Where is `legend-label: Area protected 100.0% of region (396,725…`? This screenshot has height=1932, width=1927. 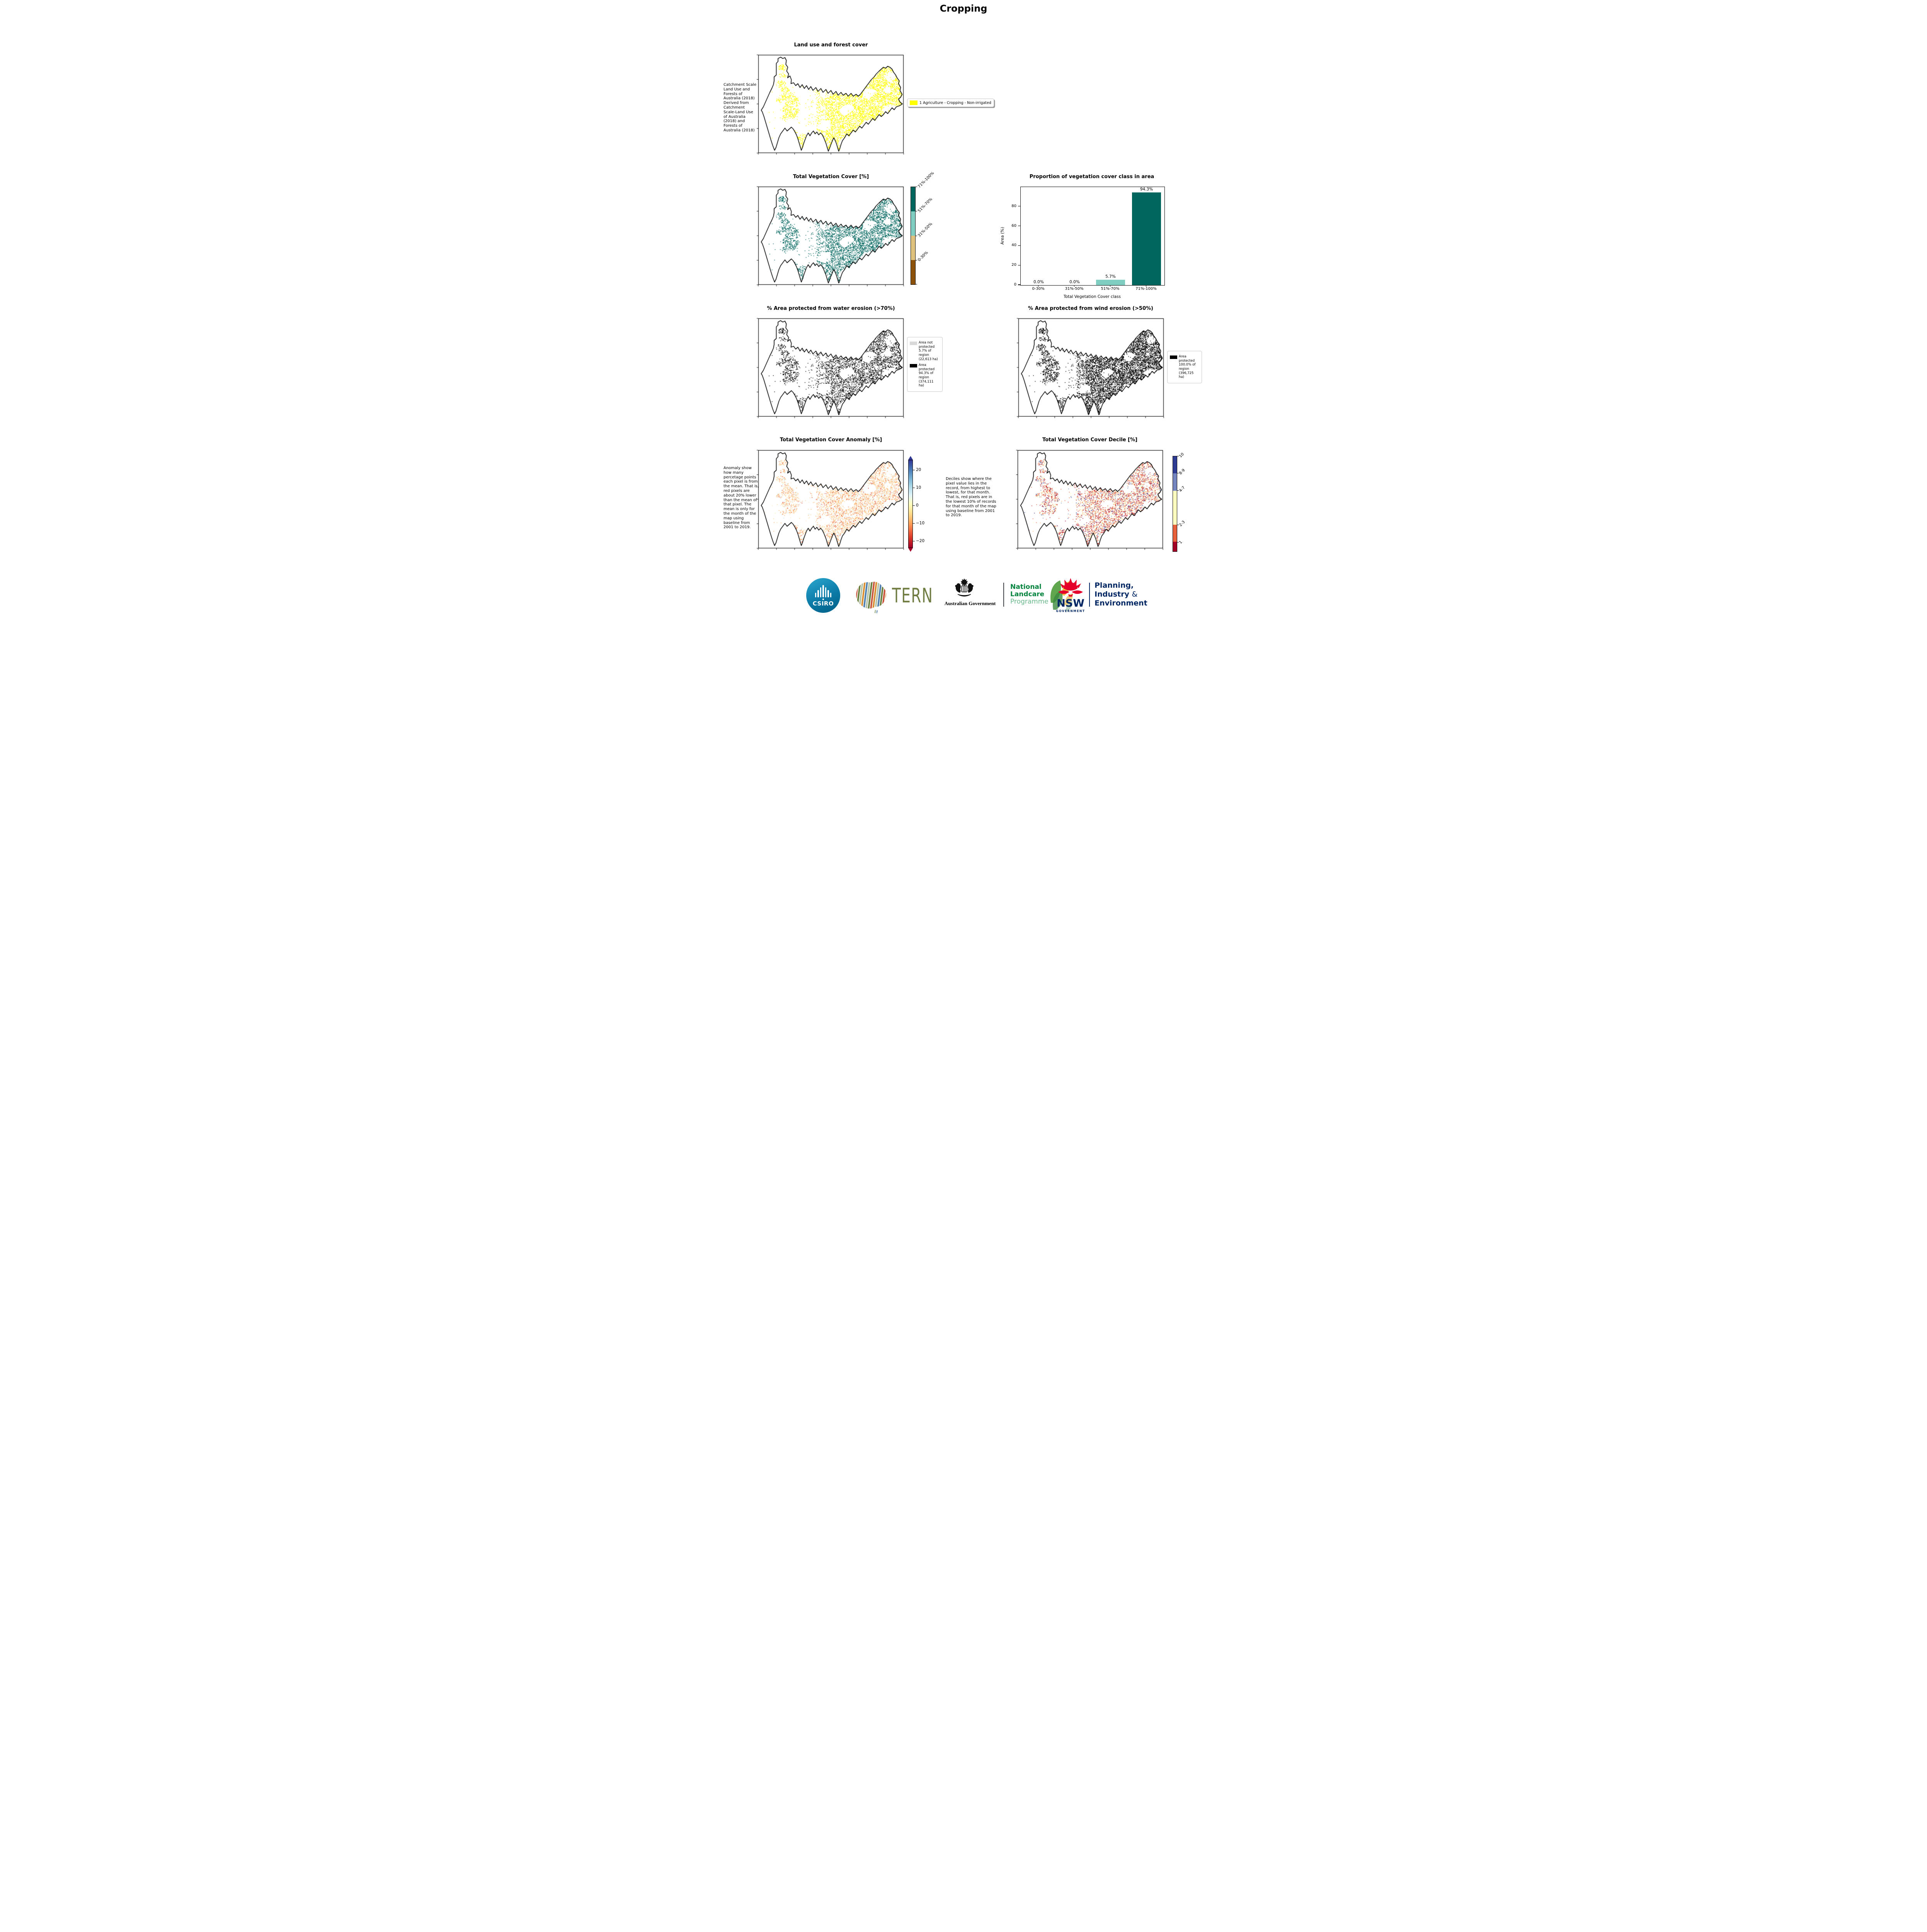
legend-label: Area protected 100.0% of region (396,725… is located at coordinates (1187, 367).